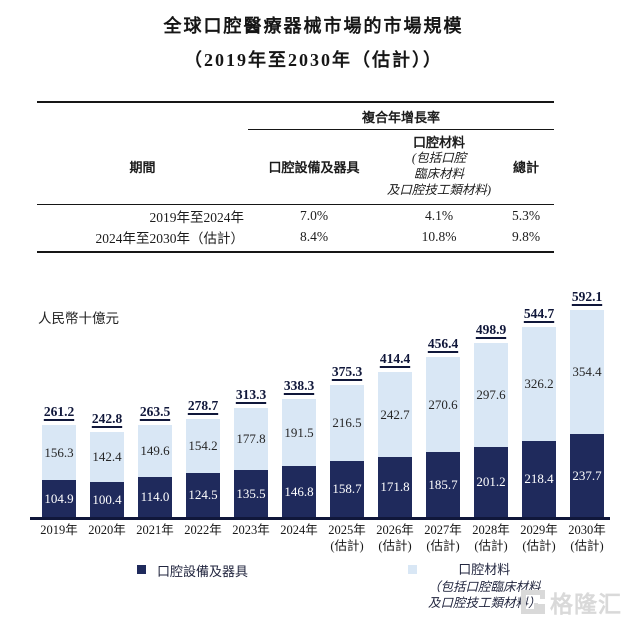  I want to click on x-axis-line, so click(320, 518).